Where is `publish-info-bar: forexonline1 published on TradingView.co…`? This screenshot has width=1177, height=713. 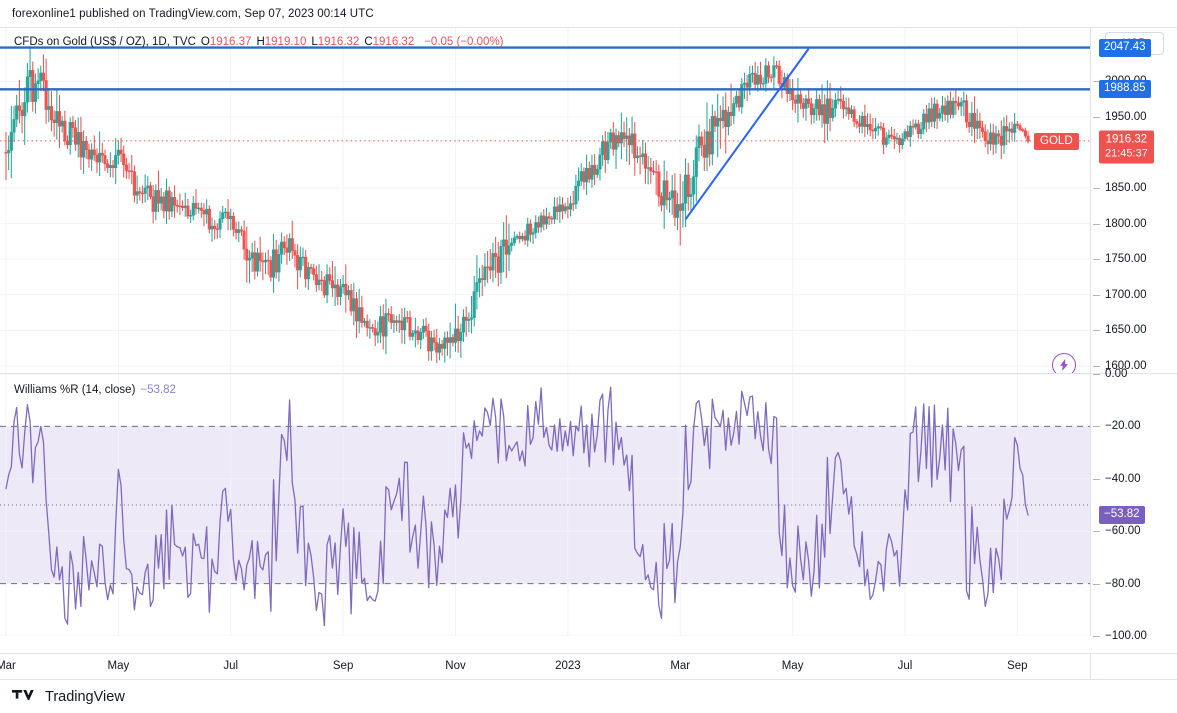
publish-info-bar: forexonline1 published on TradingView.co… is located at coordinates (588, 13).